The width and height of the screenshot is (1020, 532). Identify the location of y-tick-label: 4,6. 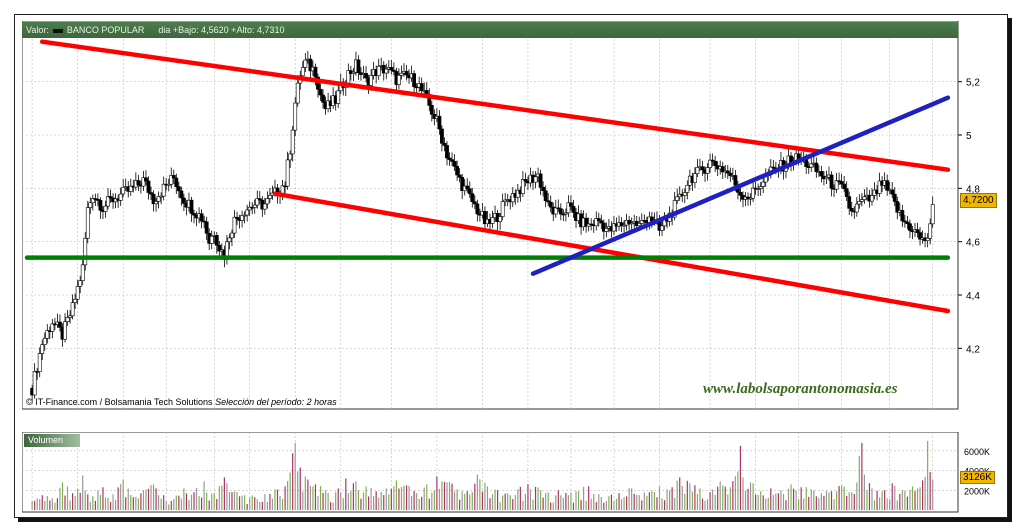
(973, 243).